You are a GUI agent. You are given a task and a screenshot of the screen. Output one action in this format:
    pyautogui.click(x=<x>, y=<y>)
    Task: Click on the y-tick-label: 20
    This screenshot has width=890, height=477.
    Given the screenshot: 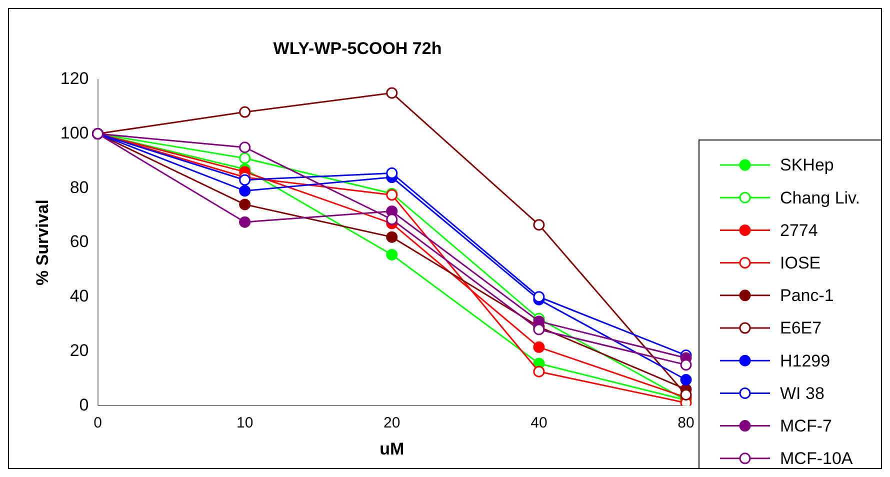 What is the action you would take?
    pyautogui.click(x=79, y=350)
    